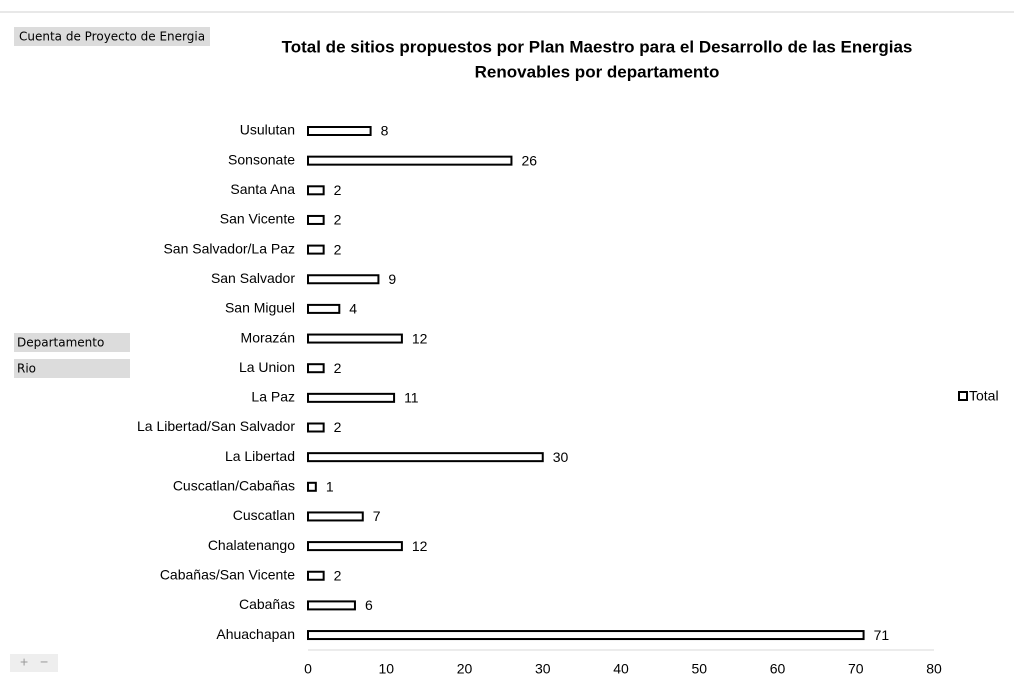 This screenshot has height=679, width=1014. I want to click on x-tick-label: 50, so click(699, 669).